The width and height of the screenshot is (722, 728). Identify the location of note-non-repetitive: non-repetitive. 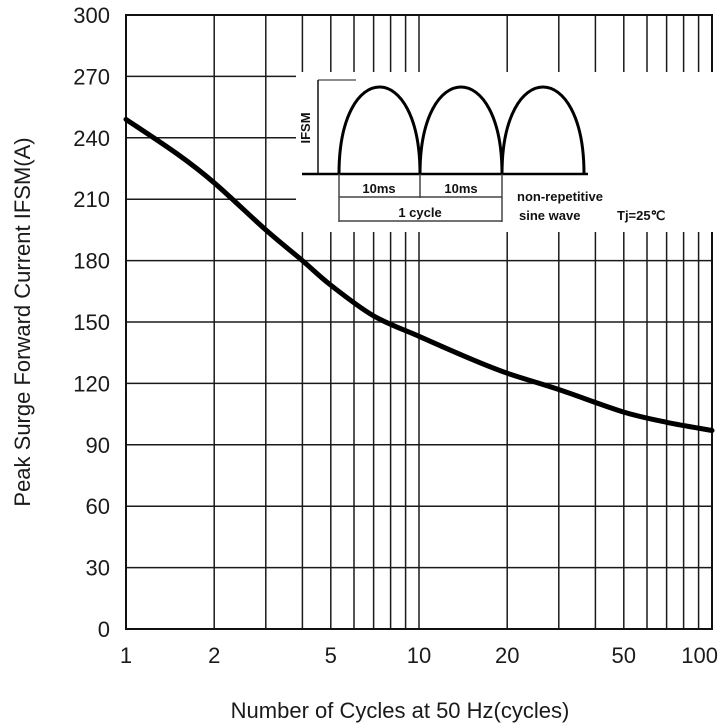
(560, 196).